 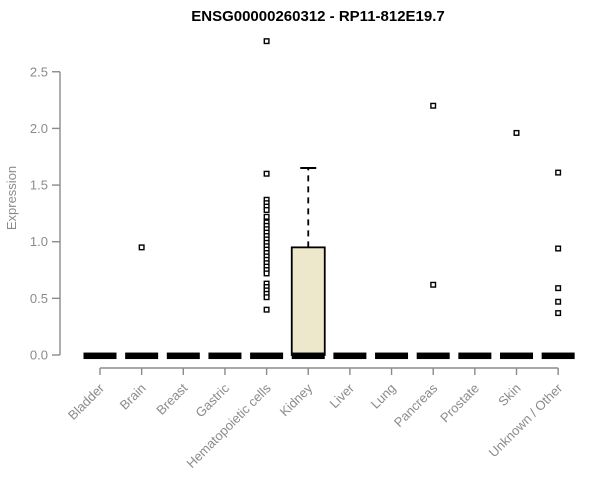 What do you see at coordinates (86, 401) in the screenshot?
I see `x-tick-label: Bladder` at bounding box center [86, 401].